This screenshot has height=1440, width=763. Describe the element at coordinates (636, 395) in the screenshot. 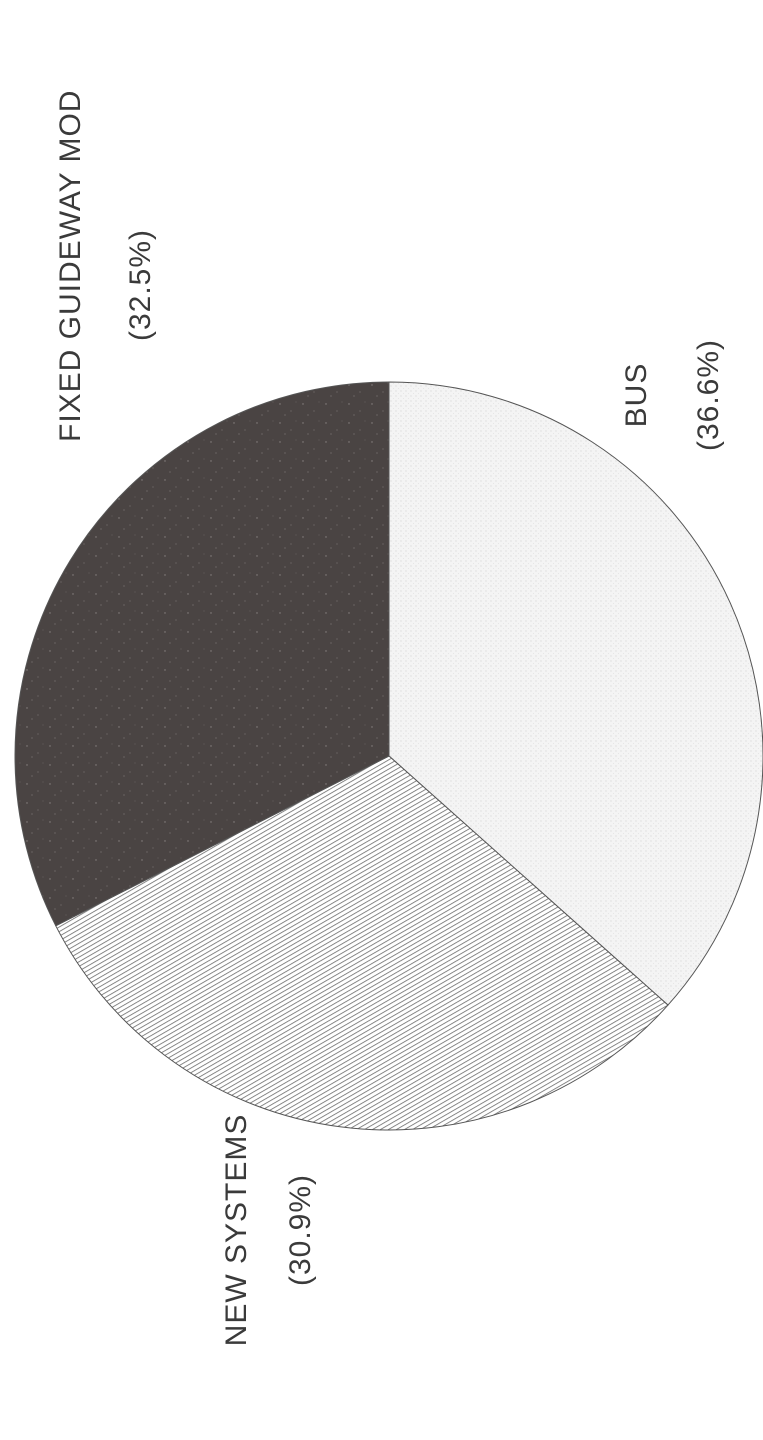

I see `slice-label-bus: BUS` at that location.